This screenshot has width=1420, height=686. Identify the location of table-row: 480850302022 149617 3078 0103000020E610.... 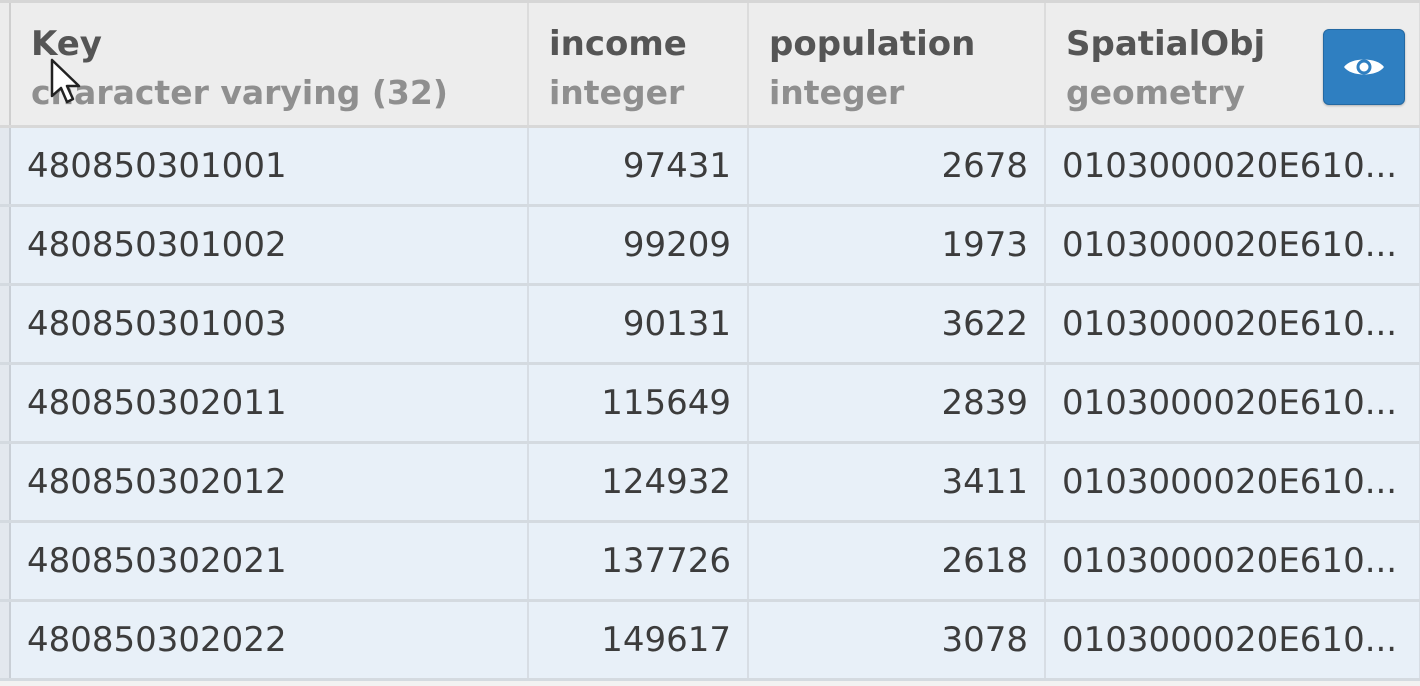
(710, 640).